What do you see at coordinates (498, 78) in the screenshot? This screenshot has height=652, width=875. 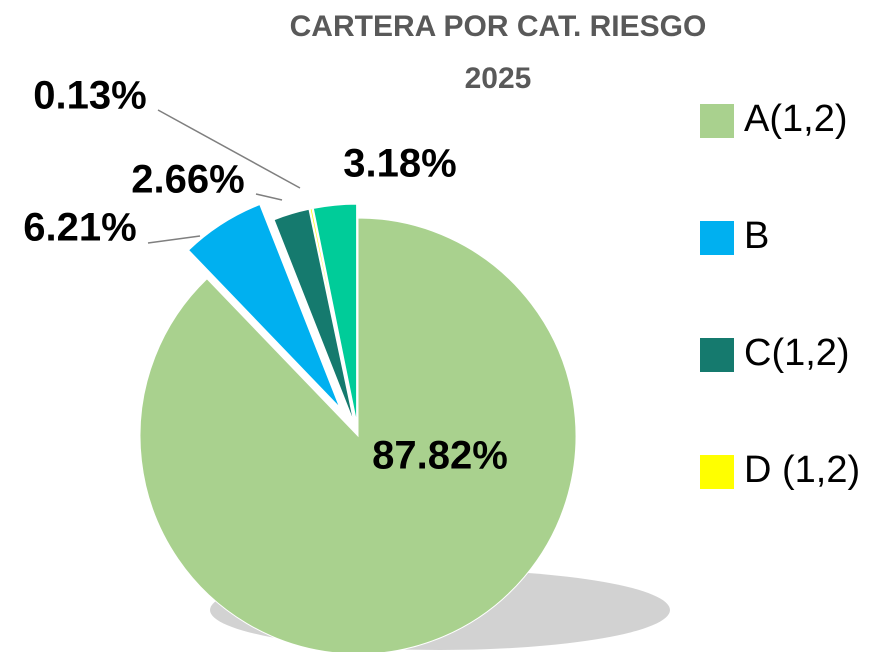 I see `chart-subtitle: 2025` at bounding box center [498, 78].